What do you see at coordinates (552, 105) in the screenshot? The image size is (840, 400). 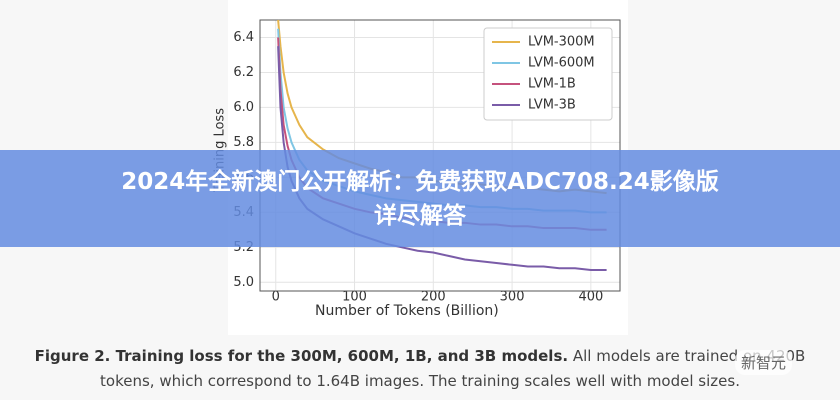 I see `legend-label: LVM-3B` at bounding box center [552, 105].